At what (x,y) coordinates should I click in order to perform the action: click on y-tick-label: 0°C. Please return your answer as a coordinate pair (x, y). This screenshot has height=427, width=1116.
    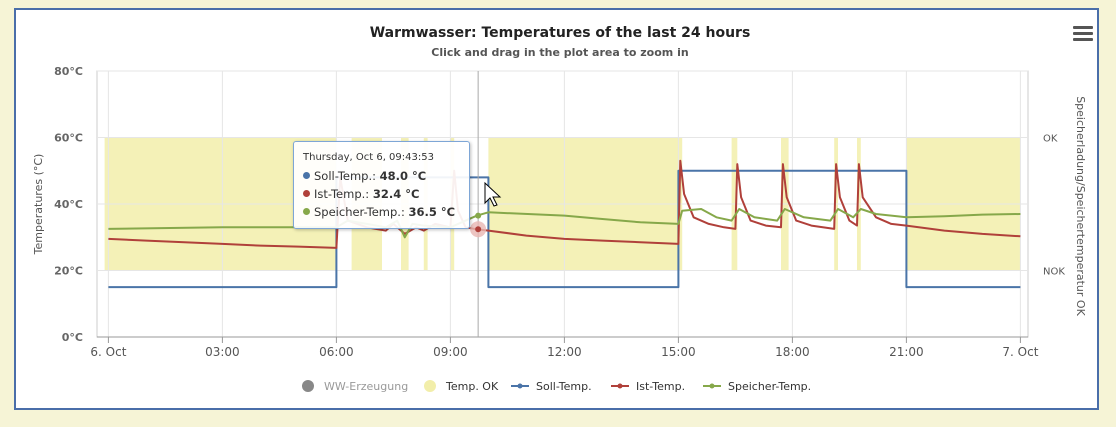
    Looking at the image, I should click on (72, 337).